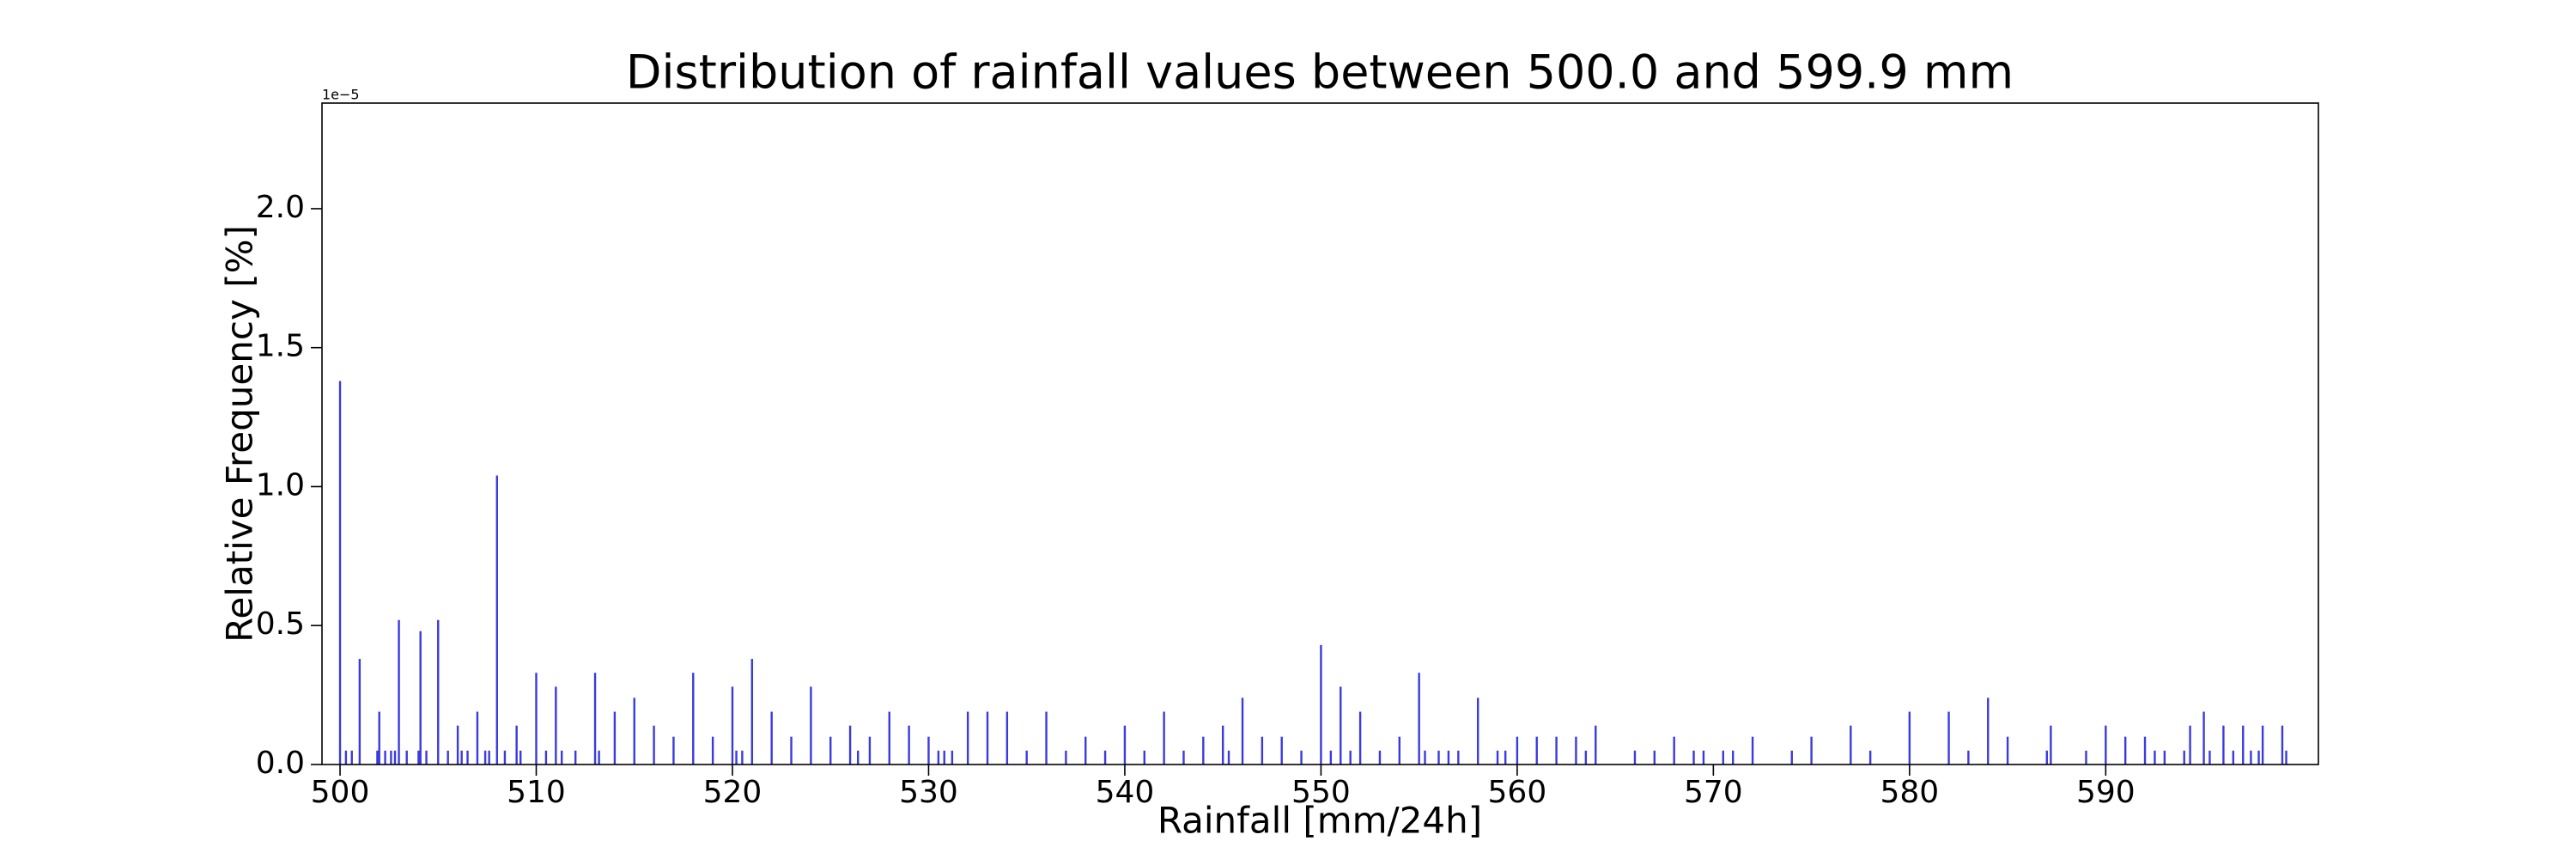  What do you see at coordinates (280, 624) in the screenshot?
I see `y-tick-label: 0.5` at bounding box center [280, 624].